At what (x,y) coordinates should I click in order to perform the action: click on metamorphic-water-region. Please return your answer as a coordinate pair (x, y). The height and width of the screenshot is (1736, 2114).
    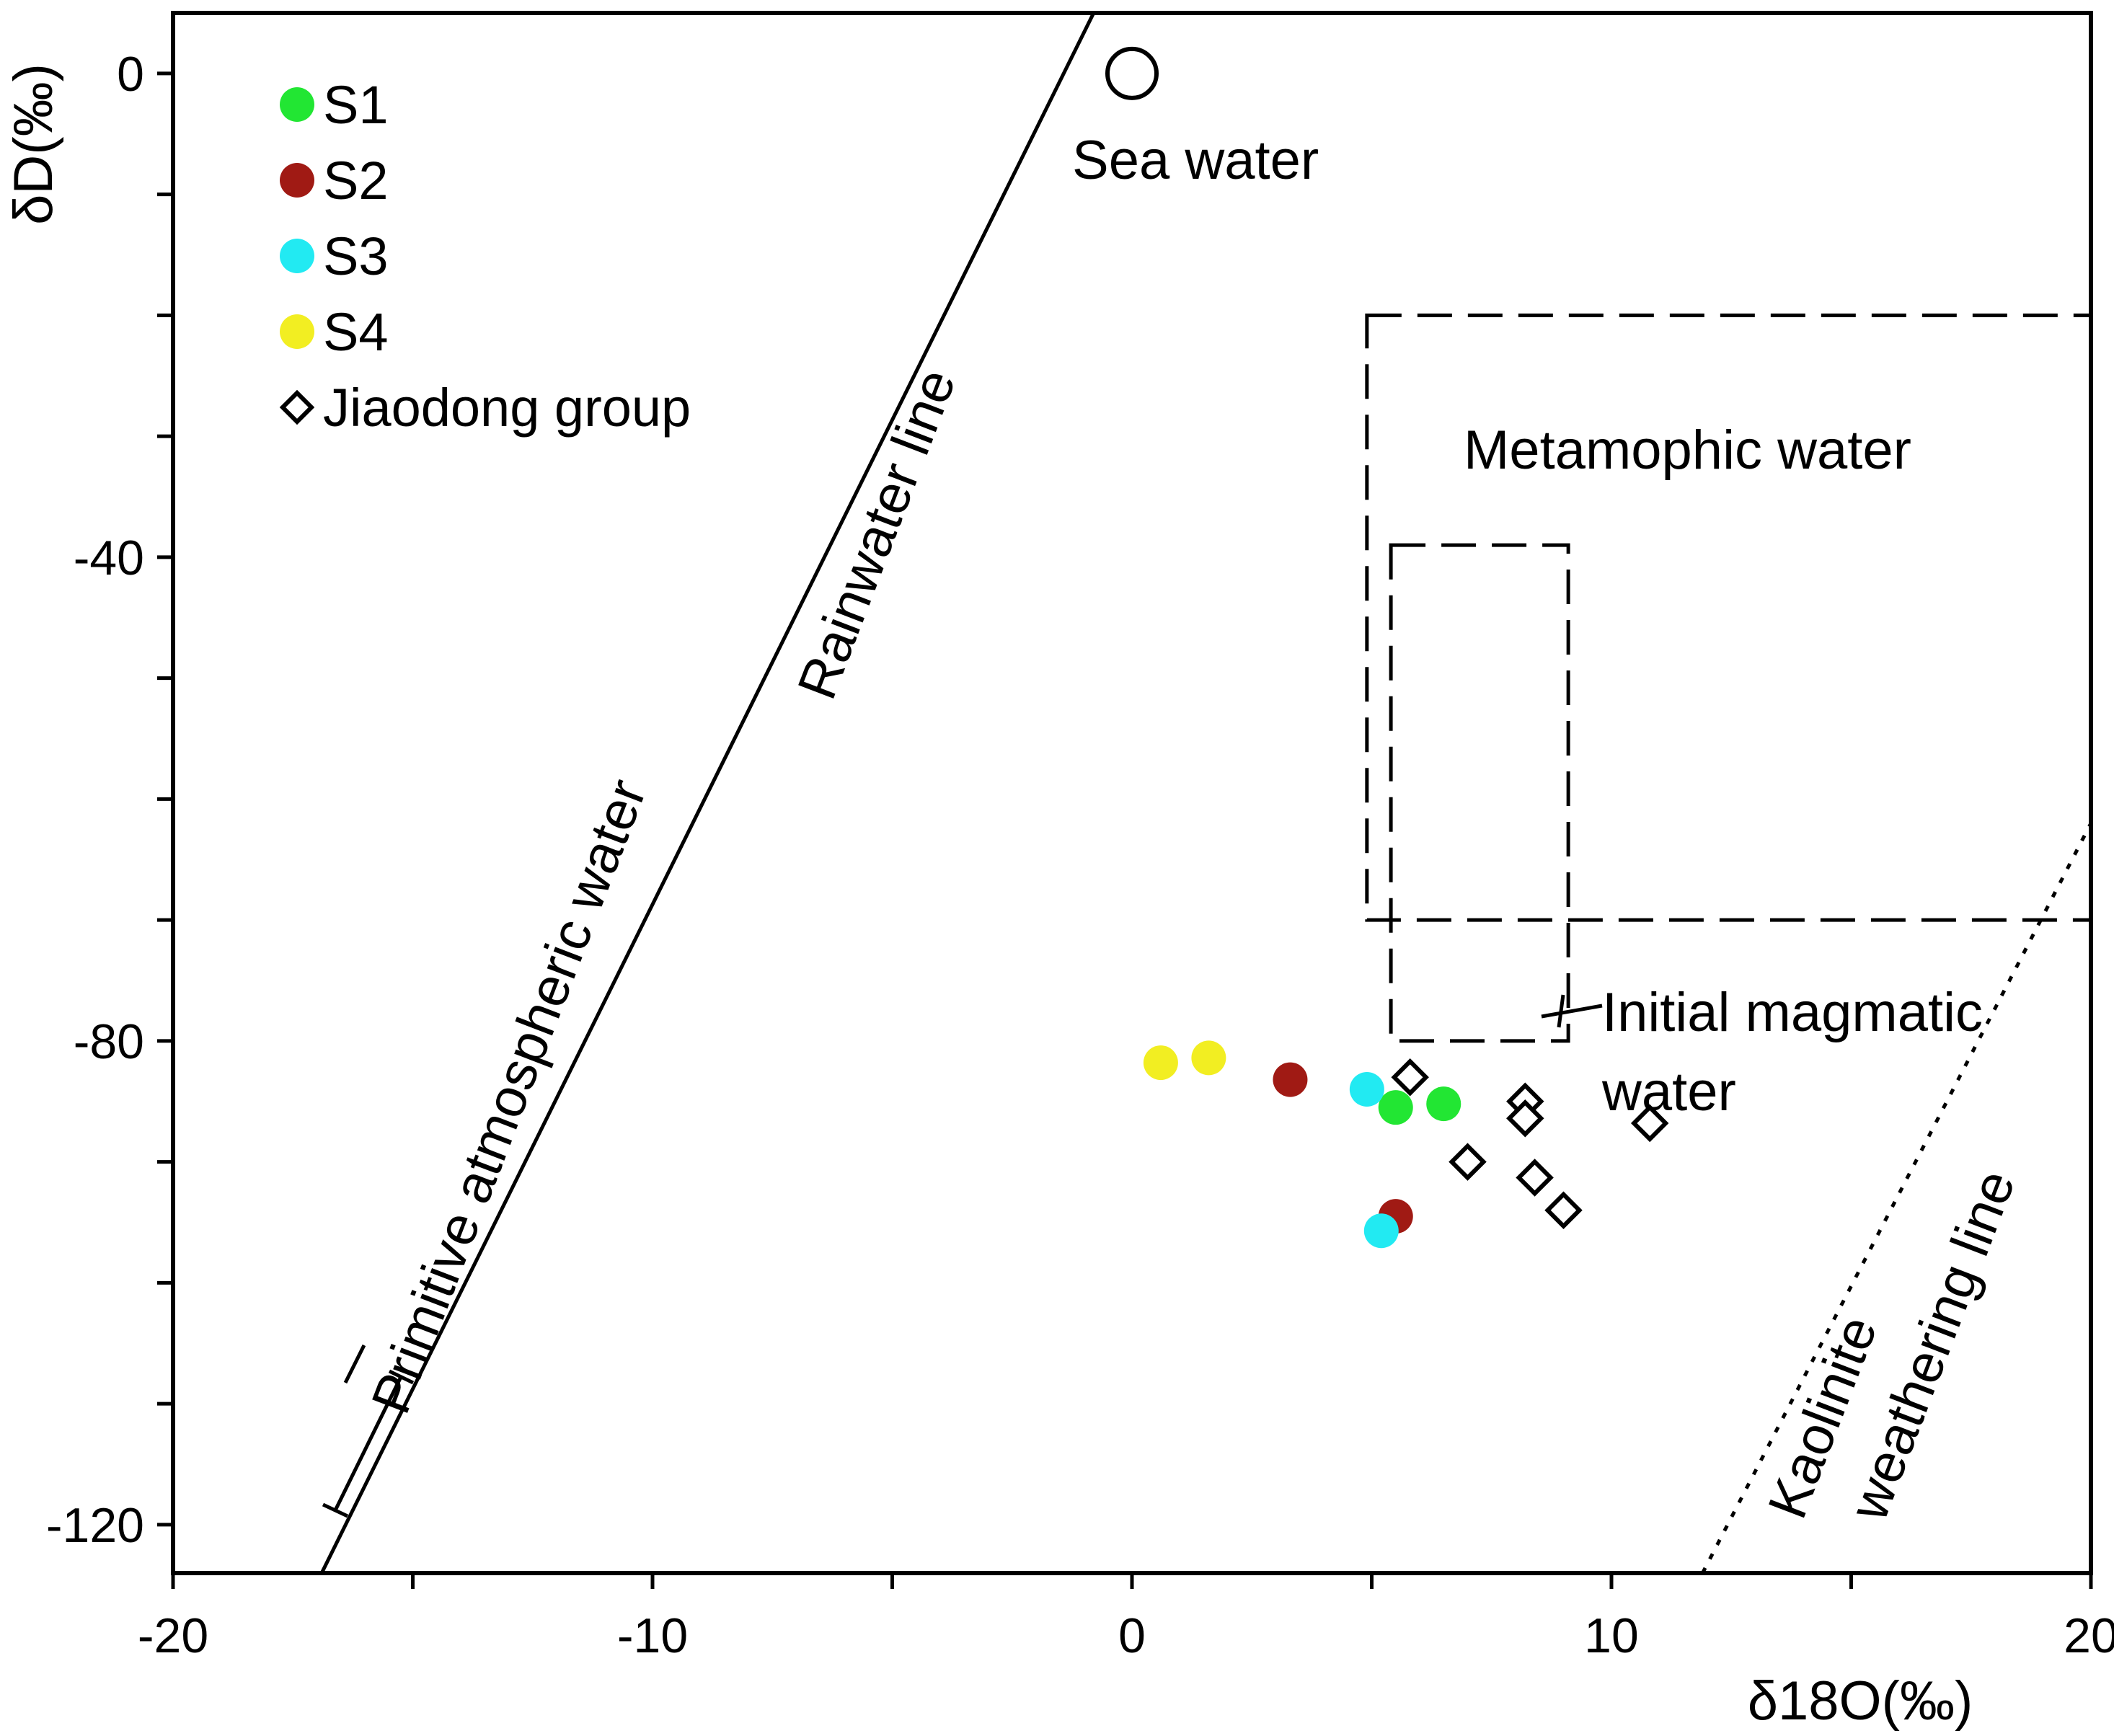
    Looking at the image, I should click on (1729, 617).